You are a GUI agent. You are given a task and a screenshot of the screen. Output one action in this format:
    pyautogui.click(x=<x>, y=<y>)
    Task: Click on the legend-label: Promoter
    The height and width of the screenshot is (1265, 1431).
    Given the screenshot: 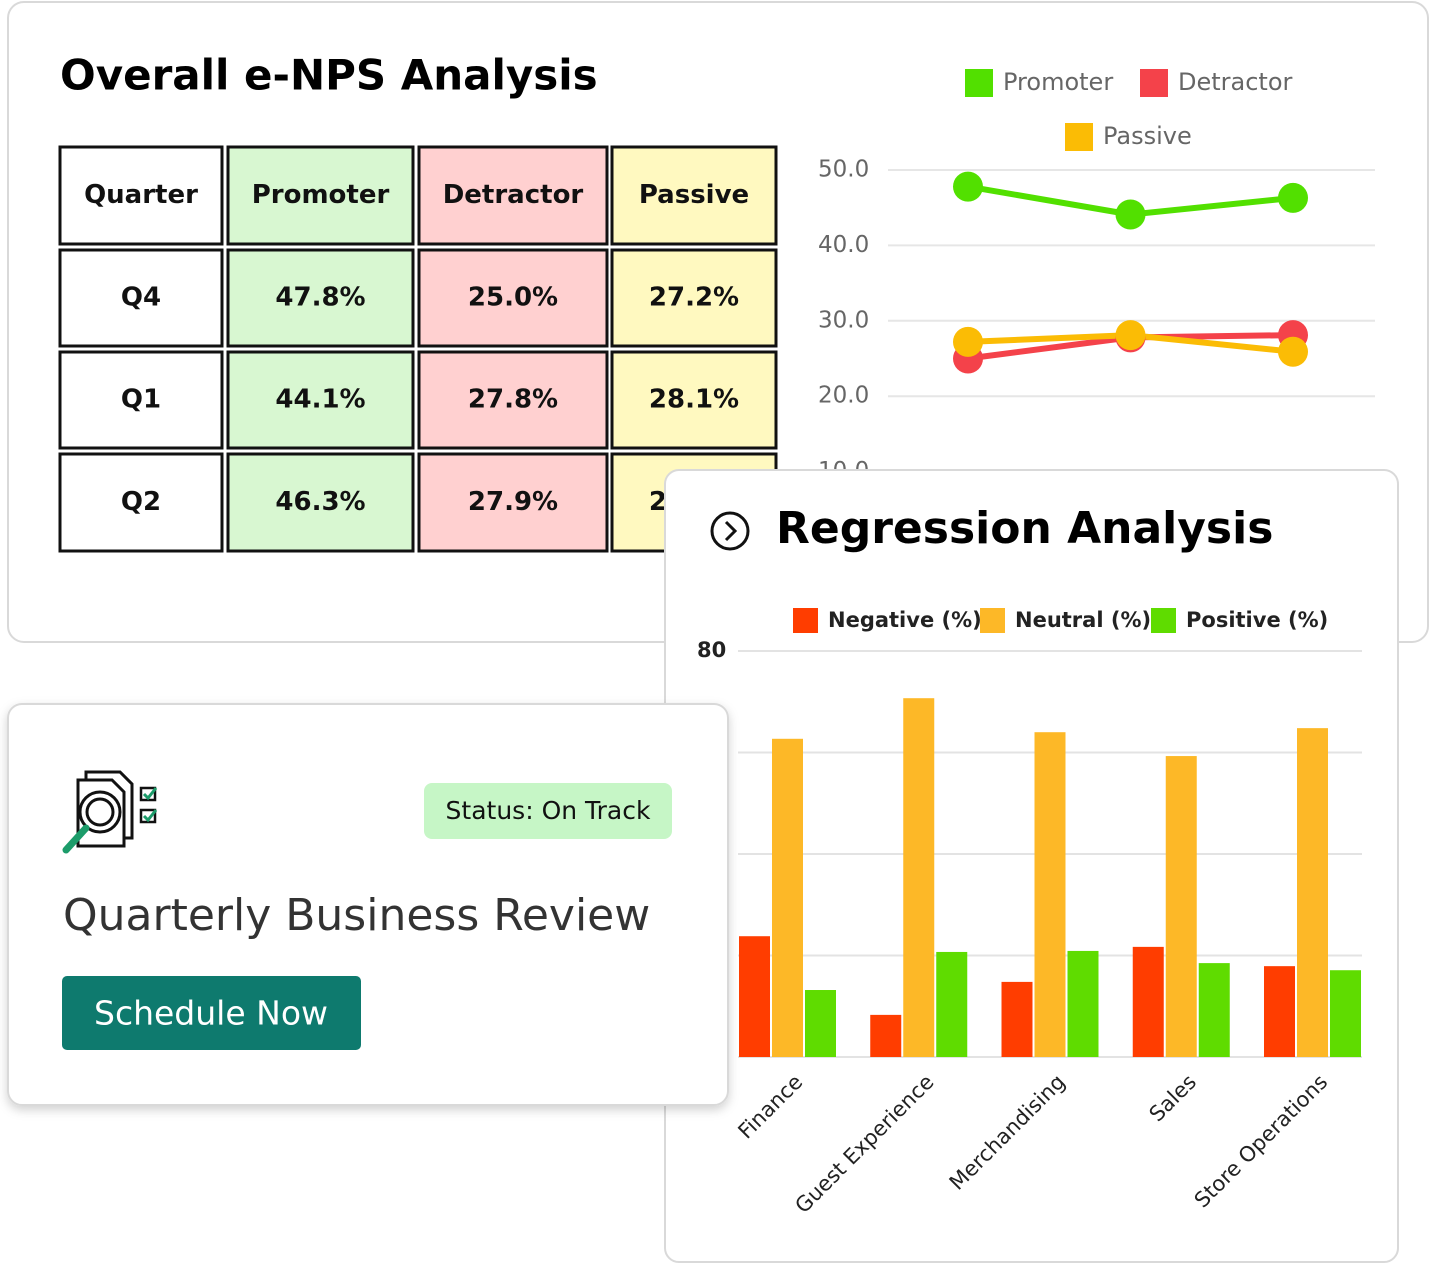 What is the action you would take?
    pyautogui.click(x=1058, y=82)
    